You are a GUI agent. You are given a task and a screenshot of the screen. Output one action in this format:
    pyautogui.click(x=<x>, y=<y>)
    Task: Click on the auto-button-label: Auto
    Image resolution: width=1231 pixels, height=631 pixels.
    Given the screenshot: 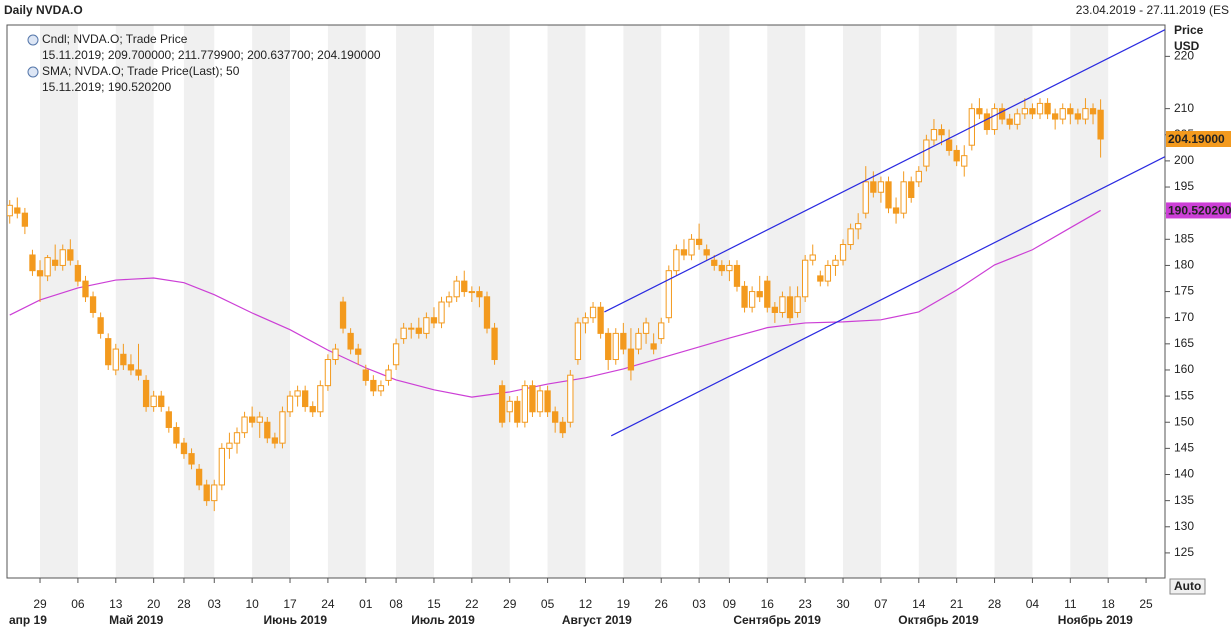 What is the action you would take?
    pyautogui.click(x=1187, y=586)
    